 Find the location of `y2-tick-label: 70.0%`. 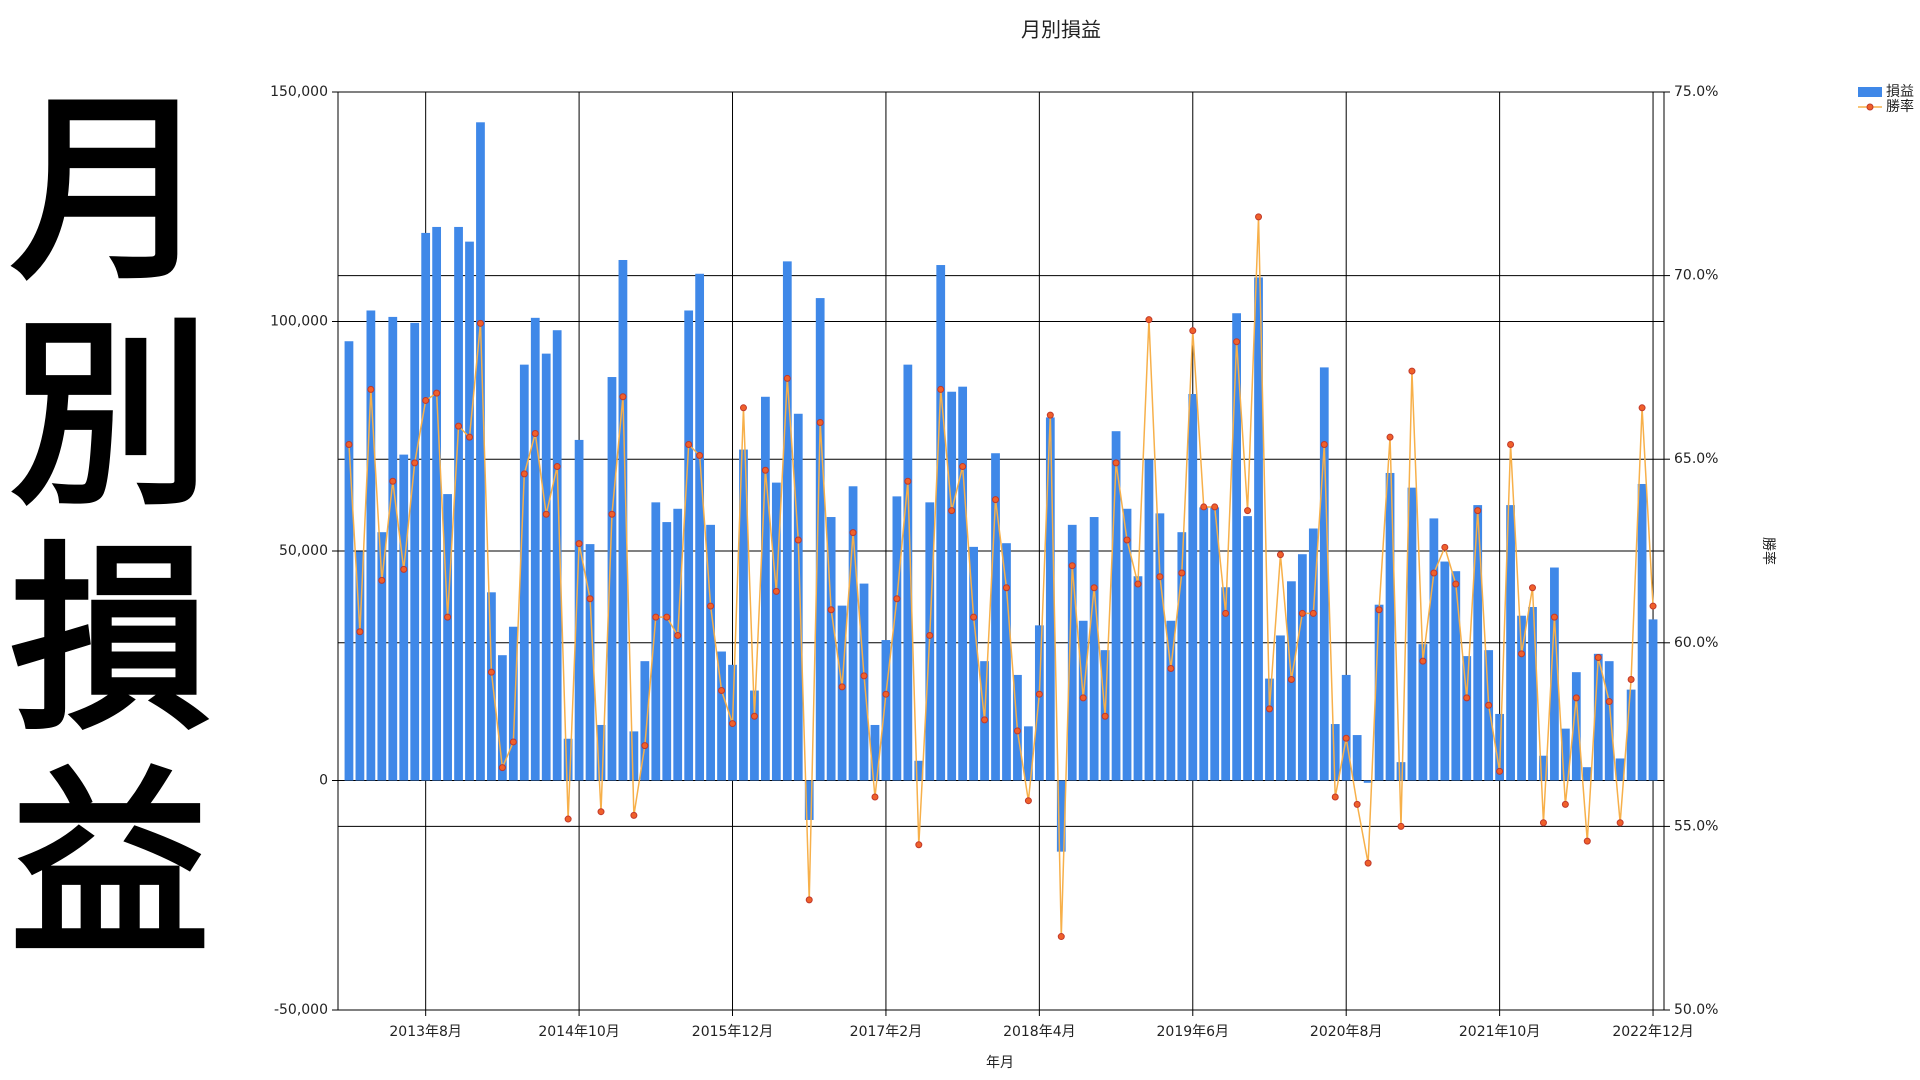

y2-tick-label: 70.0% is located at coordinates (1696, 276).